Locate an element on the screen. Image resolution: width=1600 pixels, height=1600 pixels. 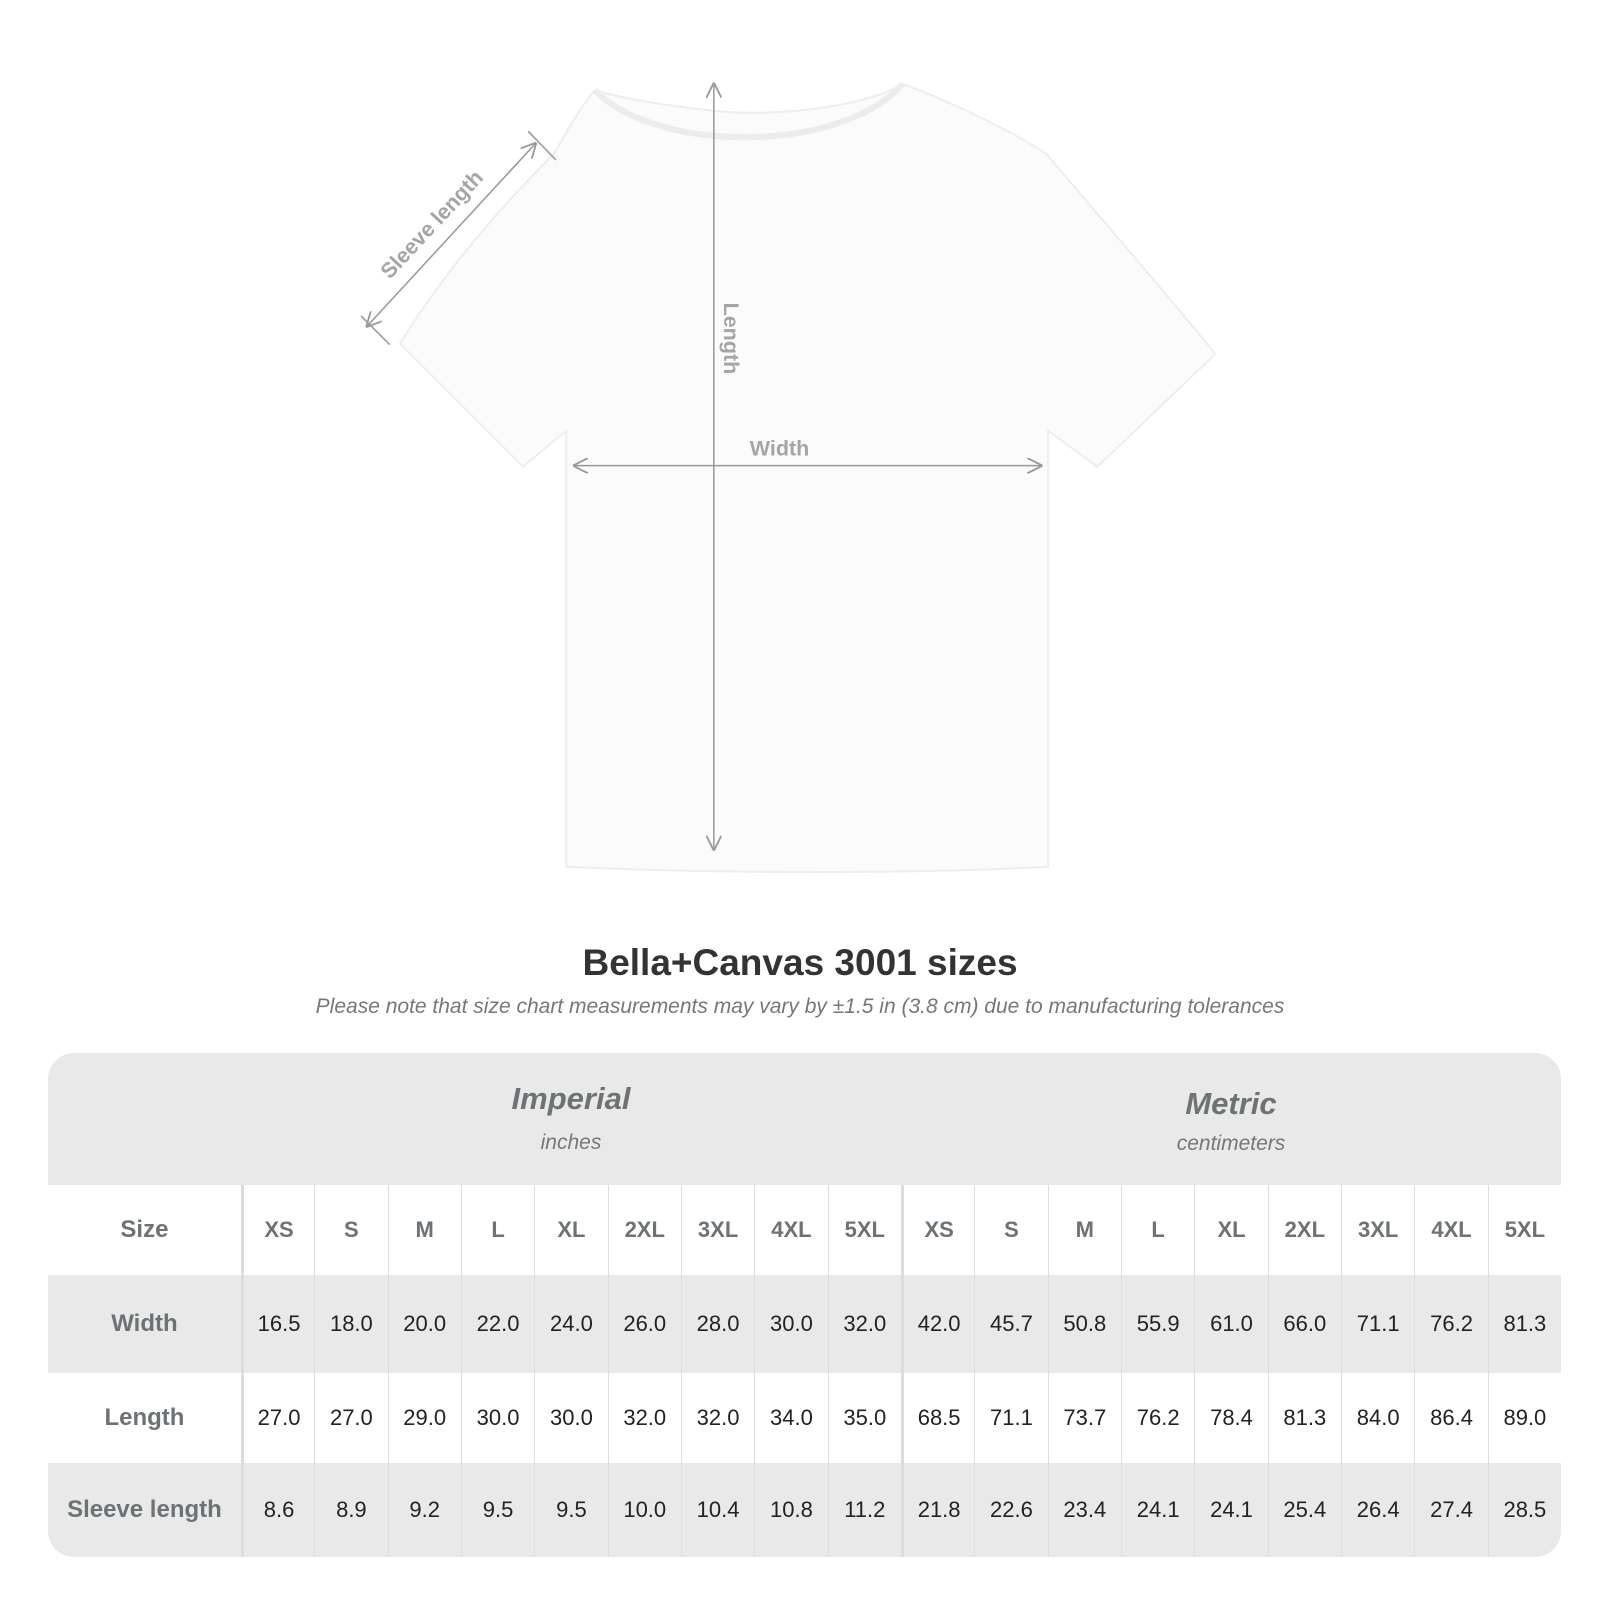
cell-metric: 78.4 is located at coordinates (1230, 1418).